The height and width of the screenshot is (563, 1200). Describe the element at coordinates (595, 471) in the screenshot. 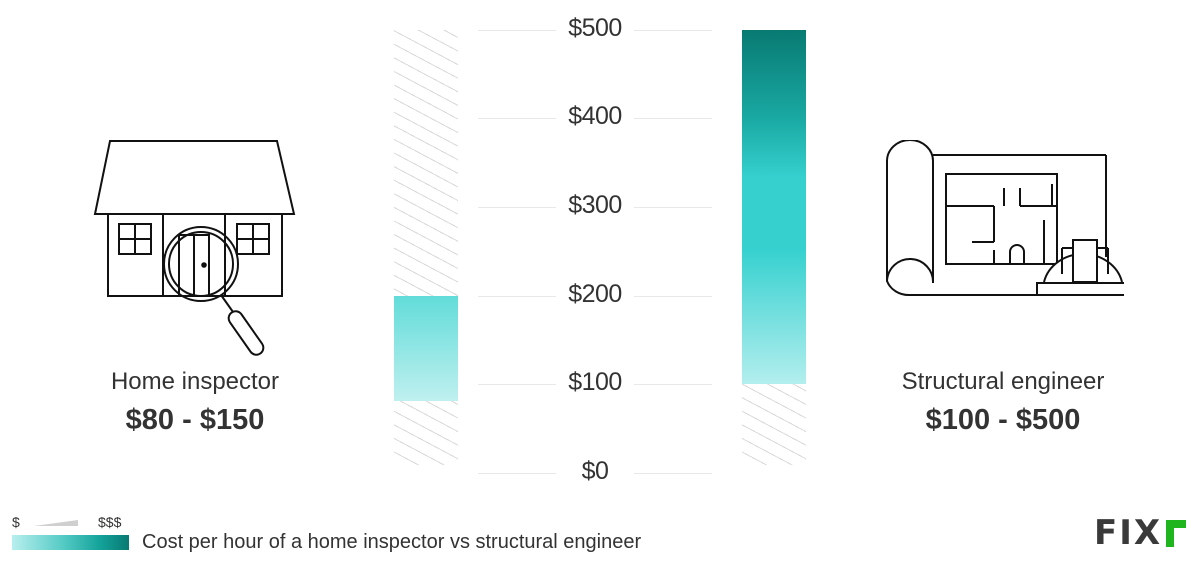

I see `tick-0: $0` at that location.